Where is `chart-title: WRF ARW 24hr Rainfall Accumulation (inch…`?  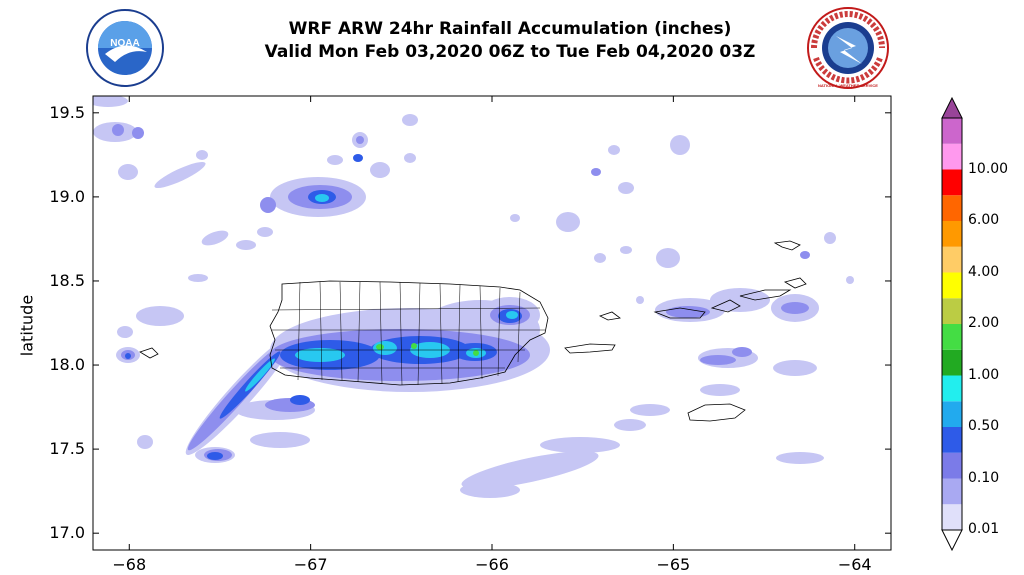 chart-title: WRF ARW 24hr Rainfall Accumulation (inch… is located at coordinates (510, 41).